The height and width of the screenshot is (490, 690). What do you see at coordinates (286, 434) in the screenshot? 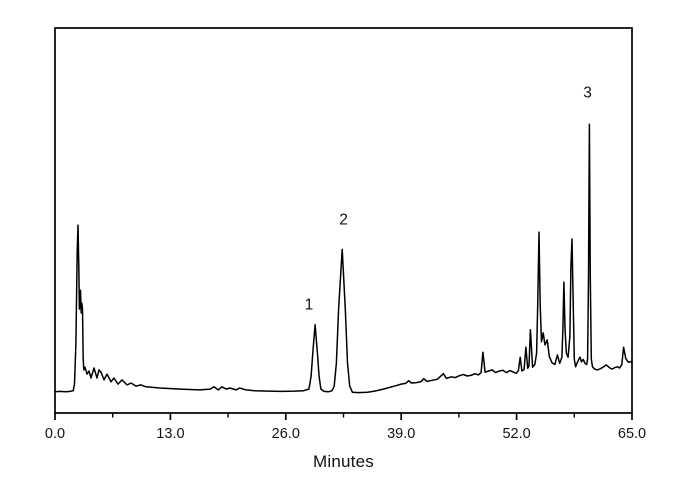
I see `x-axis-tick-label: 26.0` at bounding box center [286, 434].